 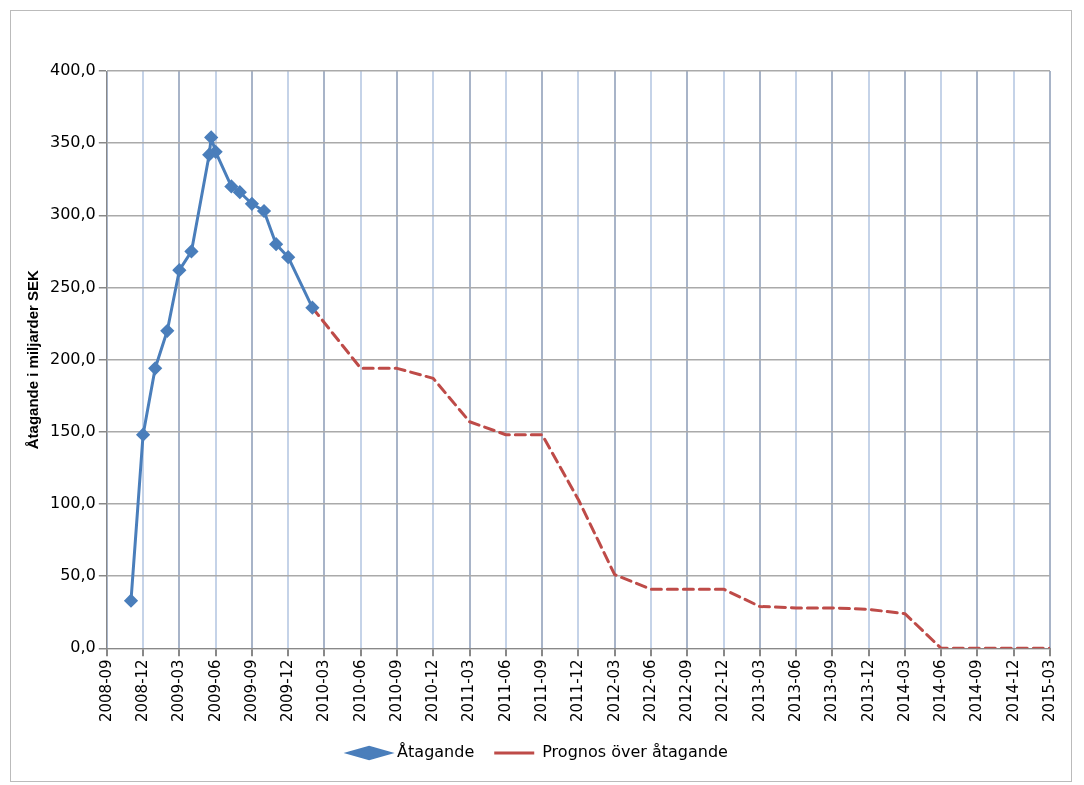 I want to click on x-tick-label: 2013-06, so click(x=794, y=691).